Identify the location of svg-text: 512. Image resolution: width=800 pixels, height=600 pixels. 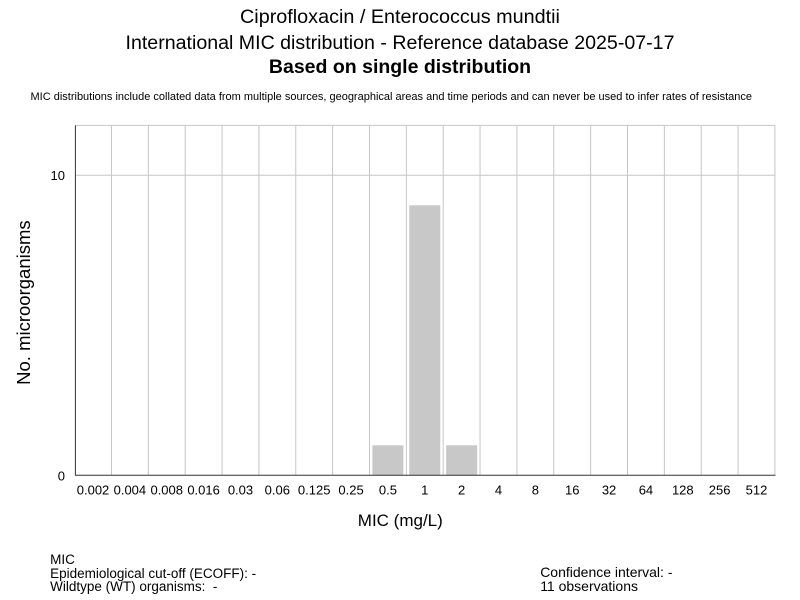
(757, 490).